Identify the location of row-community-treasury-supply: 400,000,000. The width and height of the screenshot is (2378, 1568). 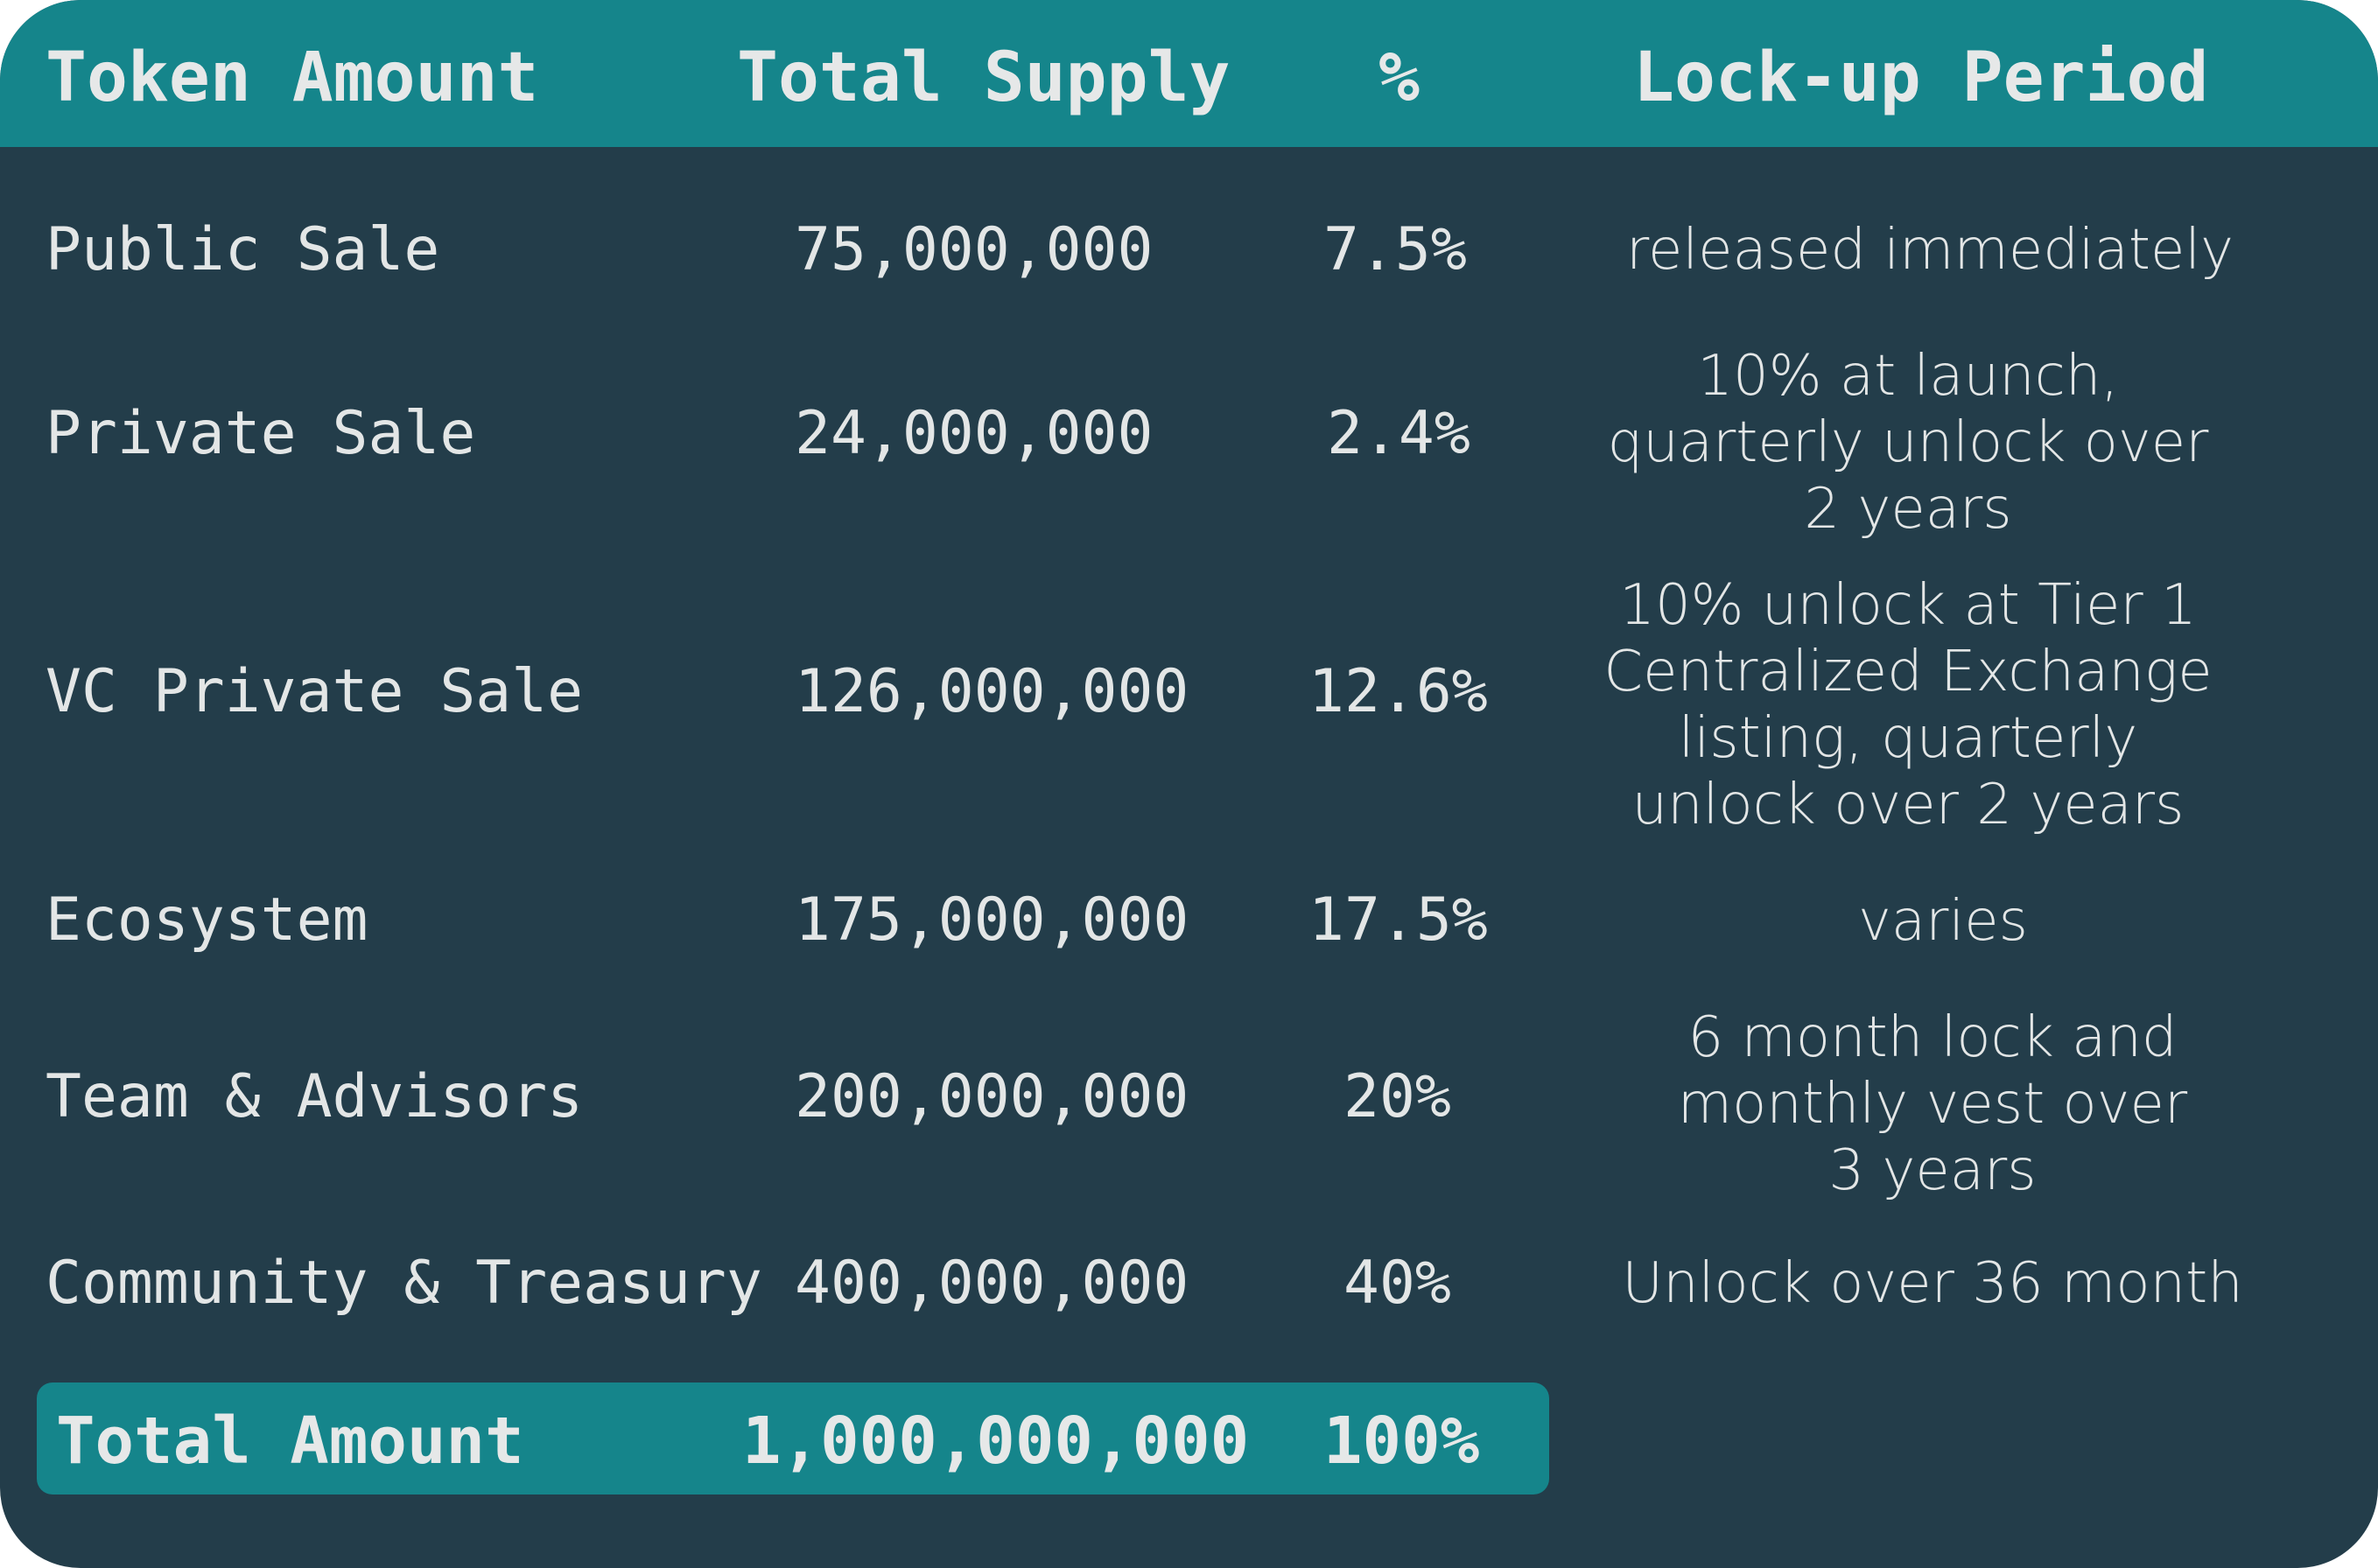
(992, 1283).